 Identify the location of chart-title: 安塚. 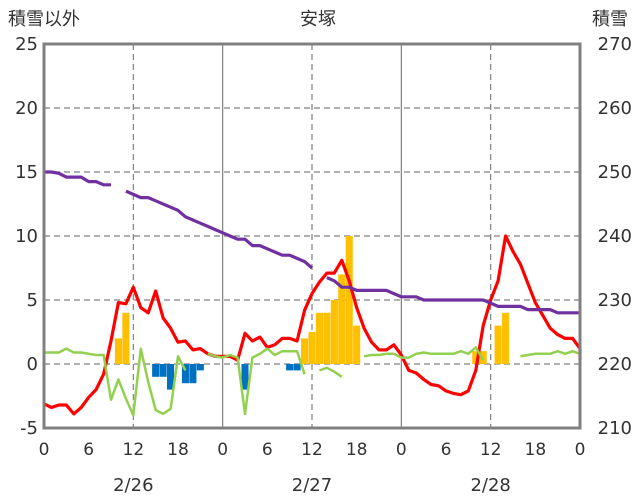
(318, 19).